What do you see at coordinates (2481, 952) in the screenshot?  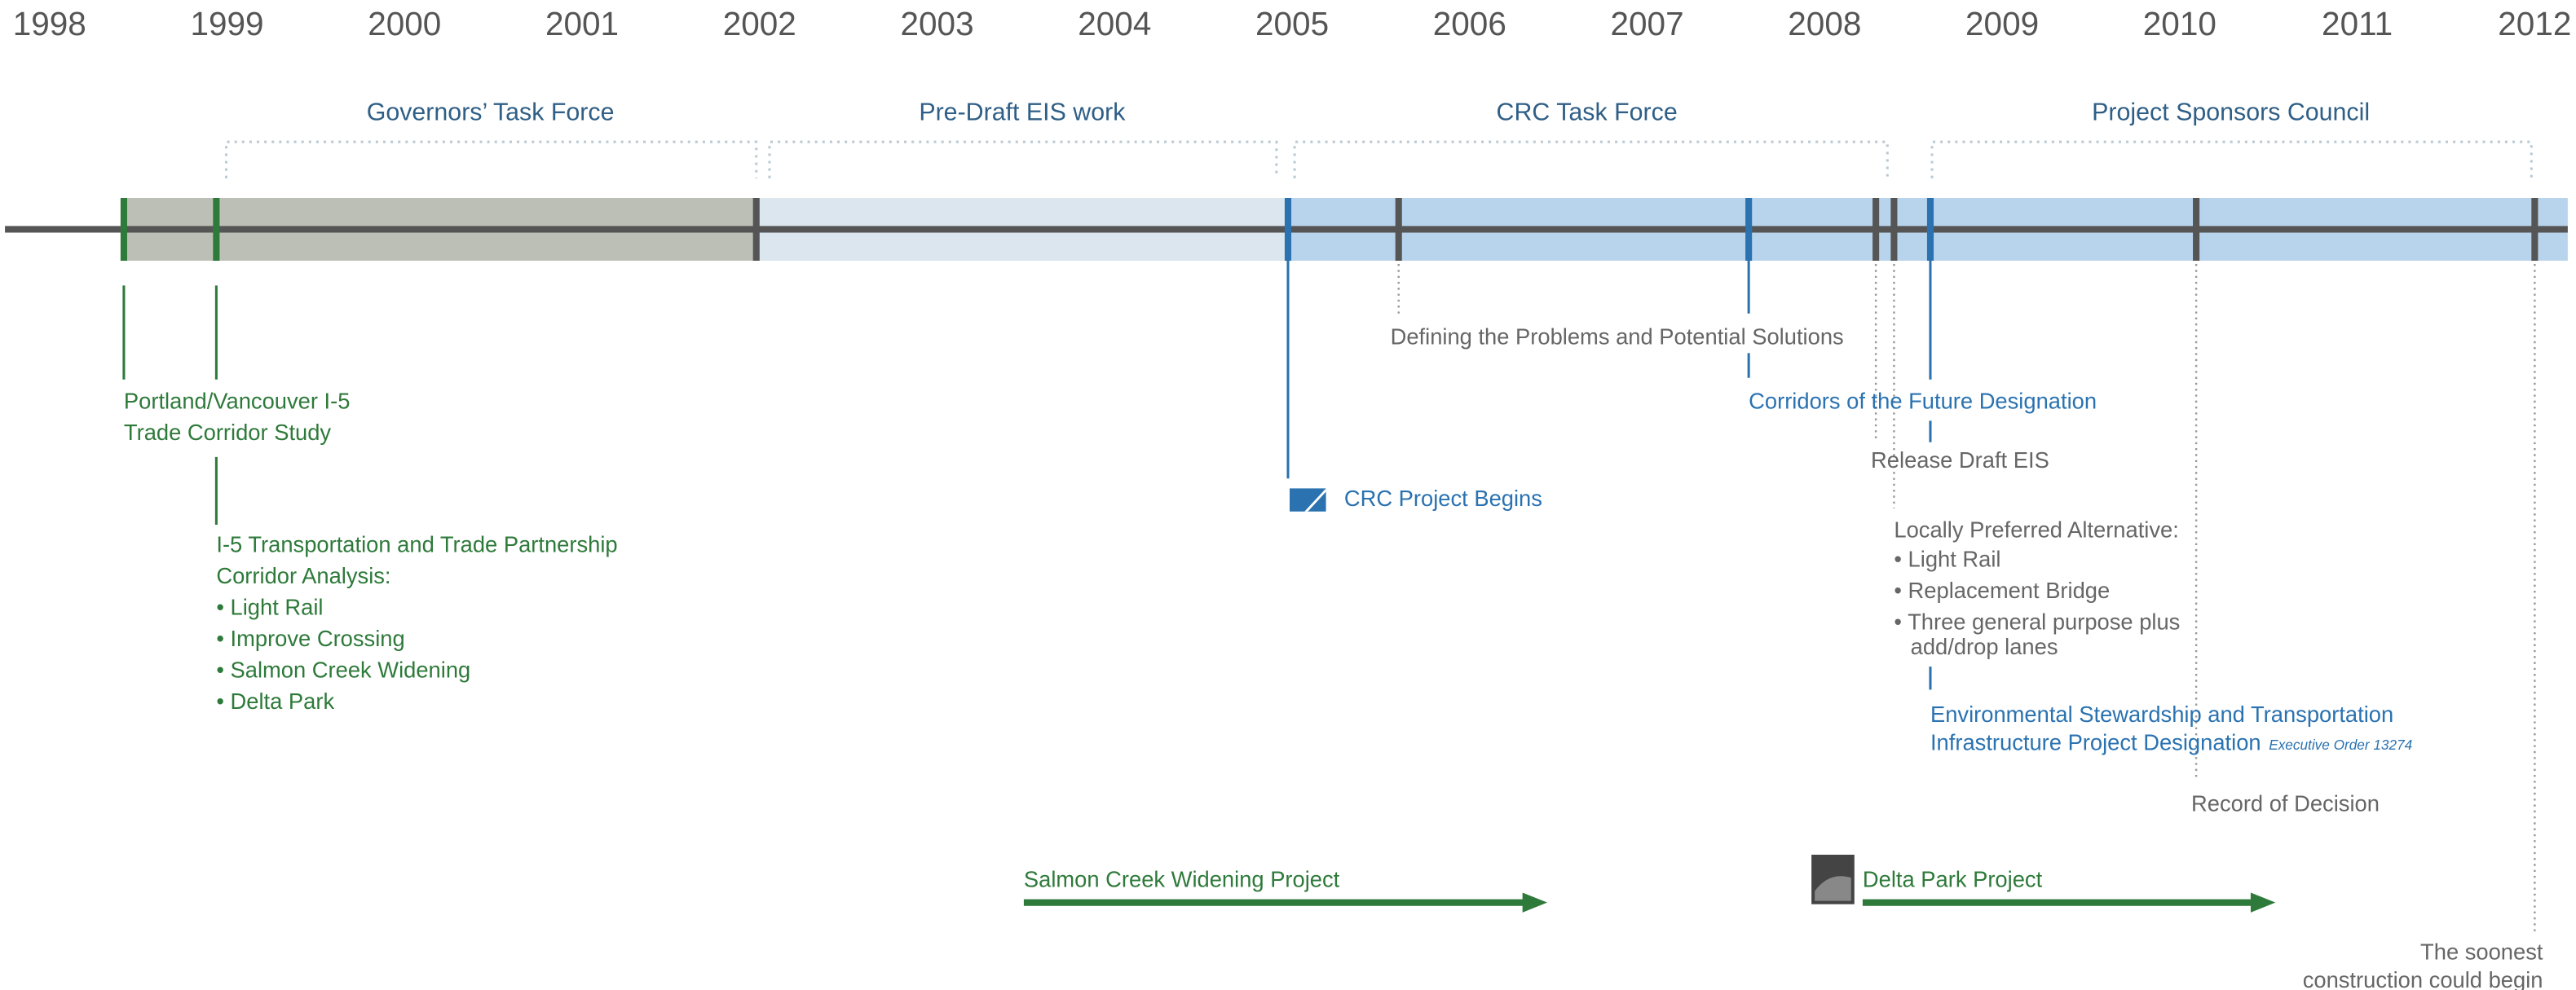 I see `event-text: The soonest` at bounding box center [2481, 952].